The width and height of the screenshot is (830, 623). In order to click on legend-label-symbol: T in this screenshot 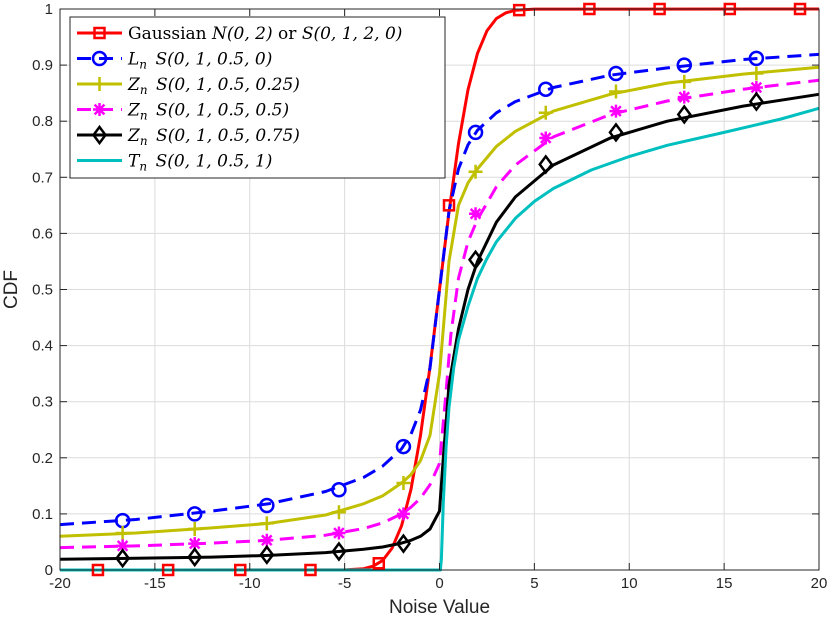, I will do `click(134, 162)`.